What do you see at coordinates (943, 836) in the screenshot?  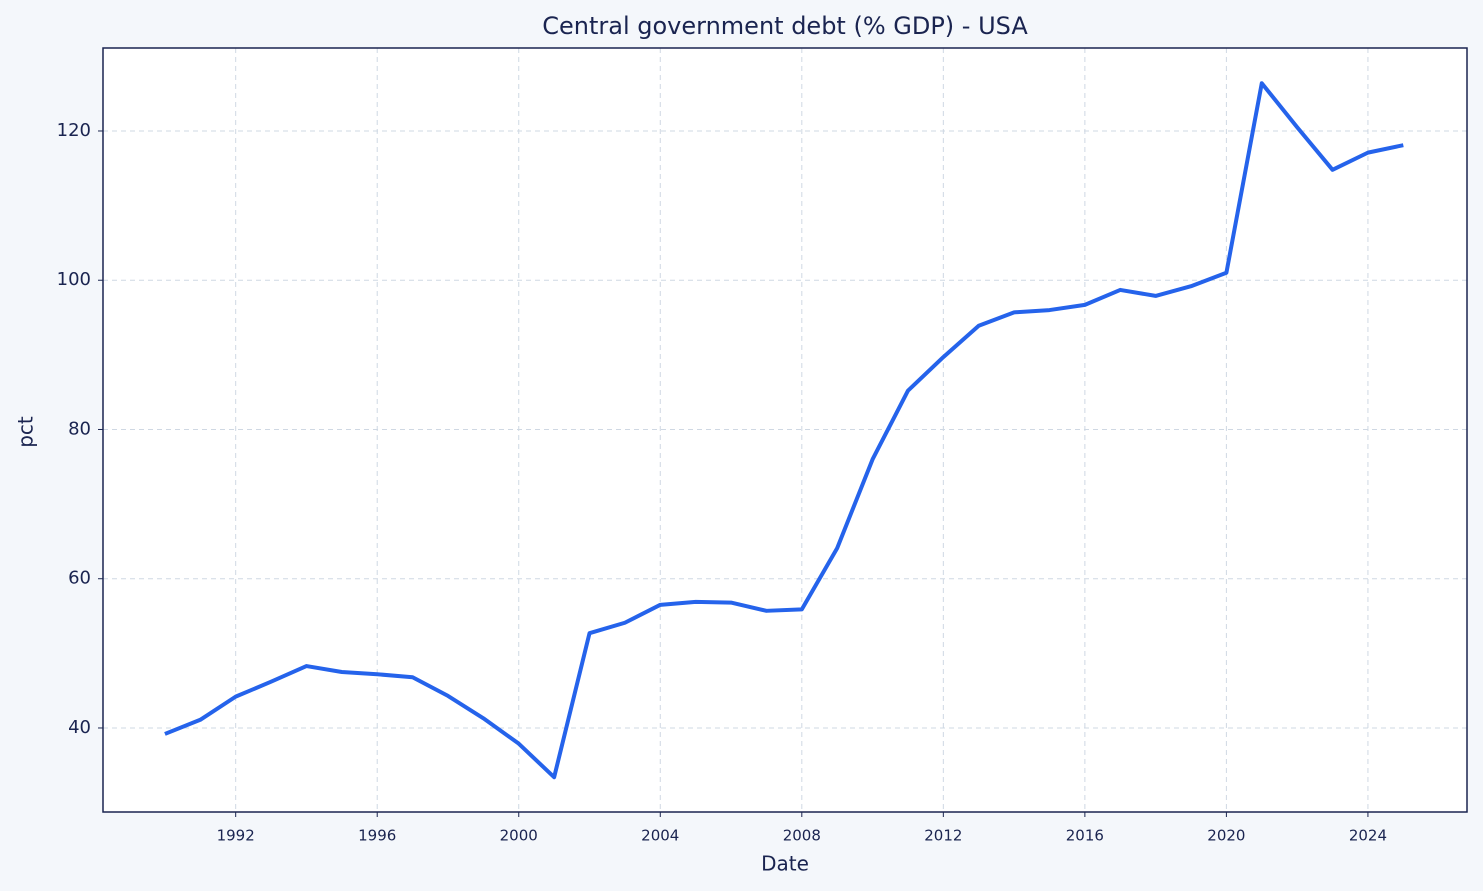 I see `x-tick-label: 2012` at bounding box center [943, 836].